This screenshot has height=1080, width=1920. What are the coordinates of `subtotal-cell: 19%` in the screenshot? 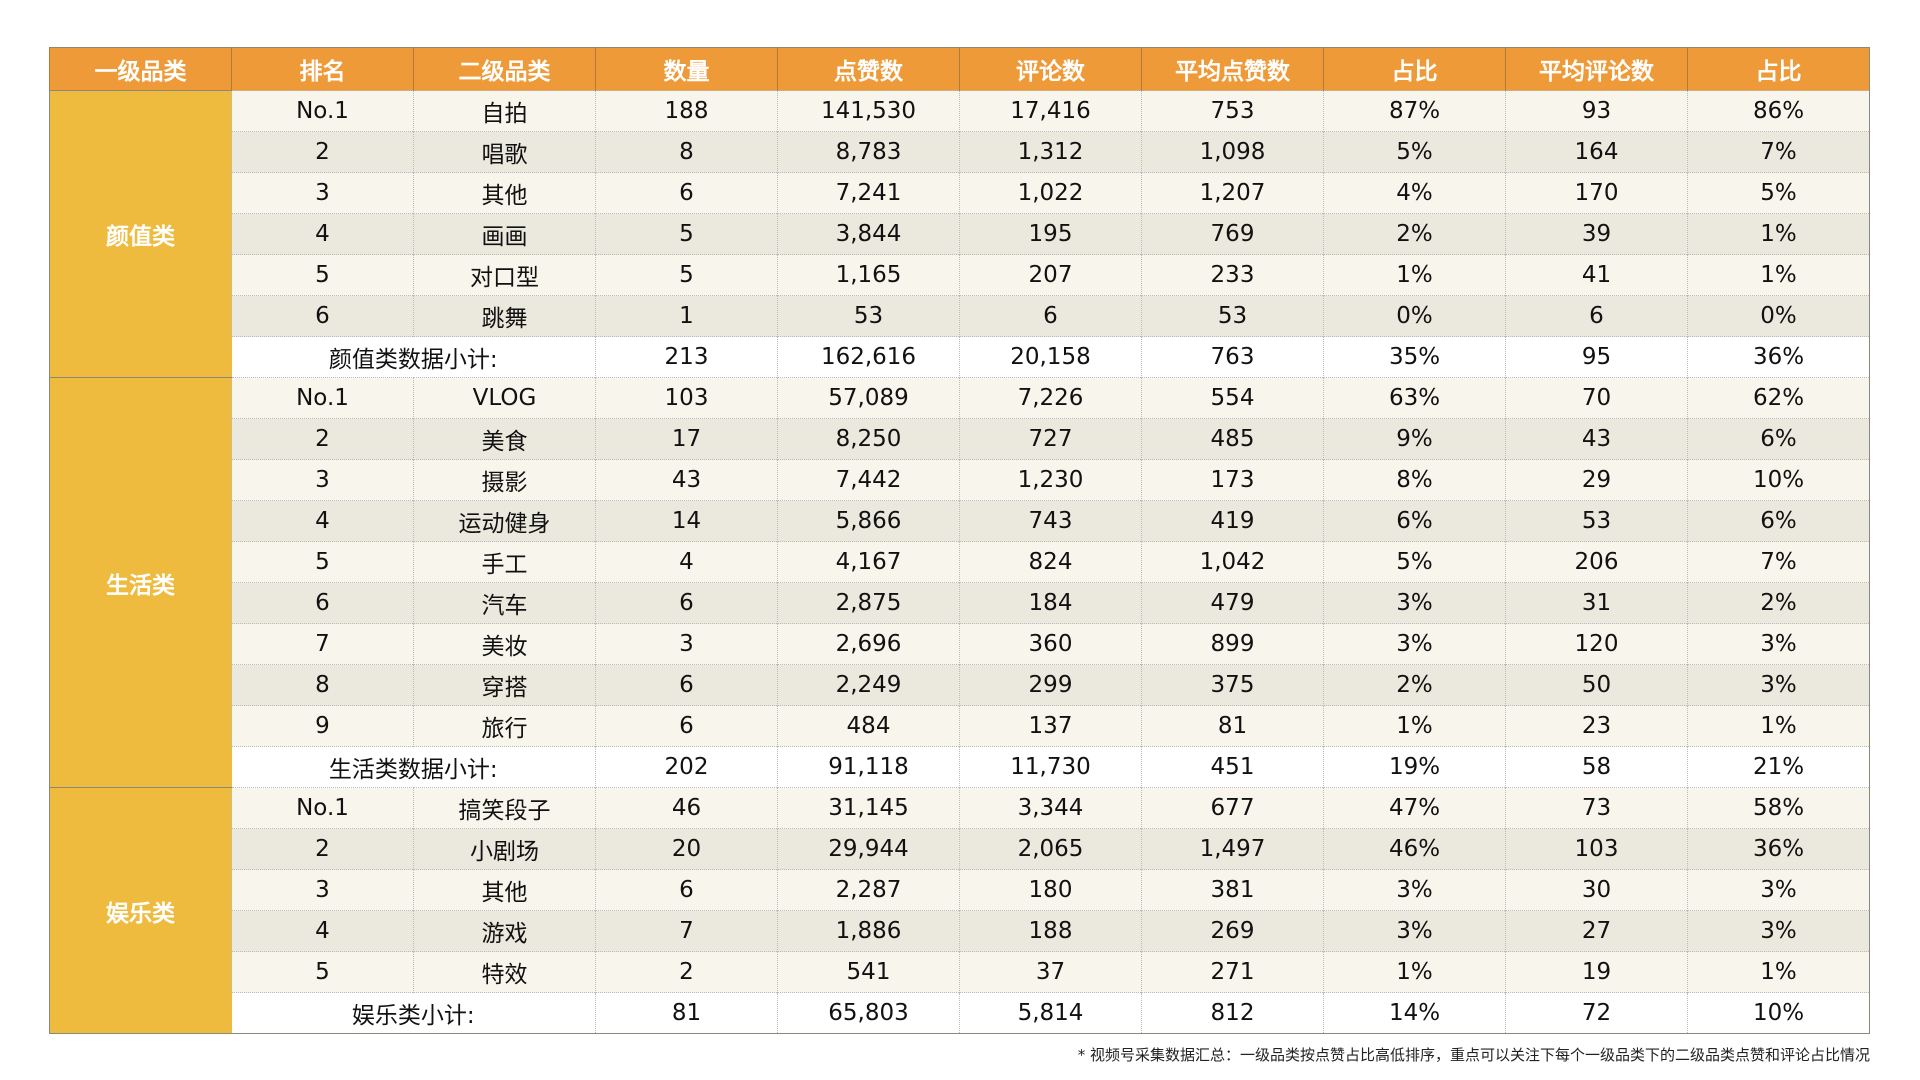 It's located at (1414, 767).